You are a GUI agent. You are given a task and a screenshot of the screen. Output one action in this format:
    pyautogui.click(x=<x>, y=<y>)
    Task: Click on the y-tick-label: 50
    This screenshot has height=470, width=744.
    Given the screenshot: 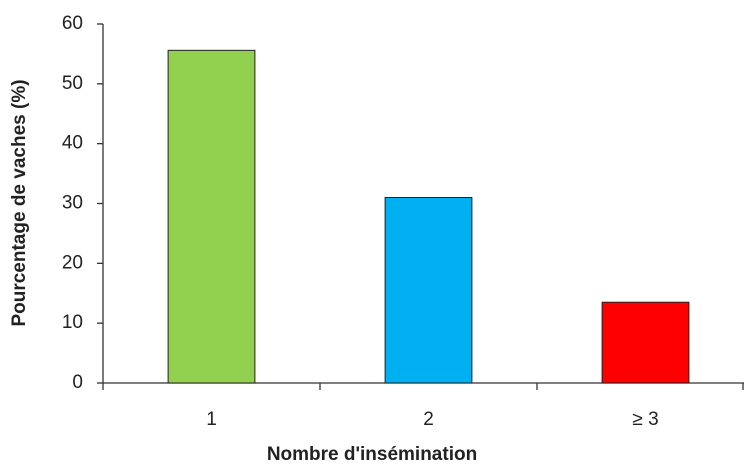 What is the action you would take?
    pyautogui.click(x=72, y=83)
    